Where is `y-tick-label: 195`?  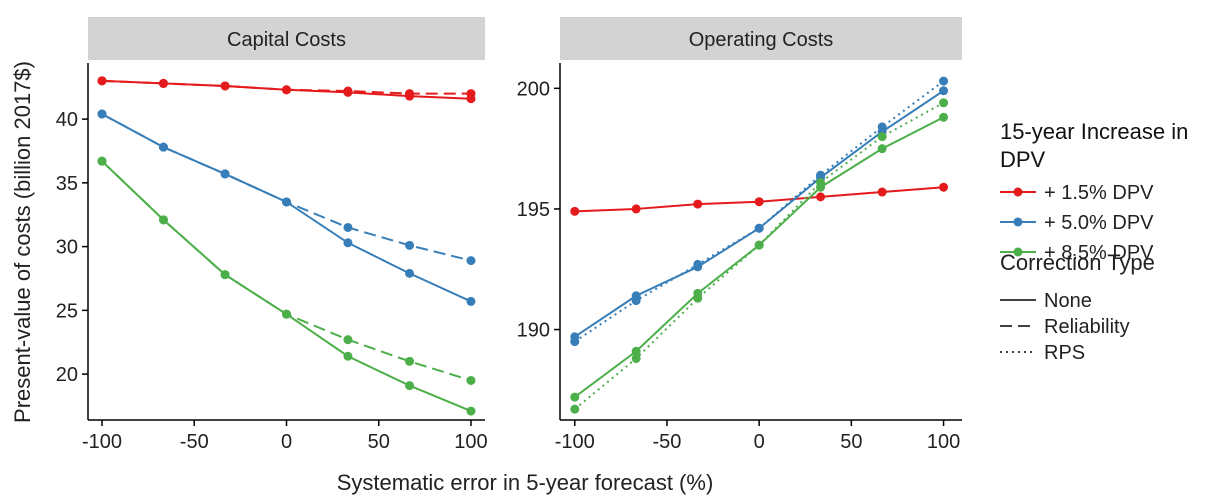
y-tick-label: 195 is located at coordinates (533, 210).